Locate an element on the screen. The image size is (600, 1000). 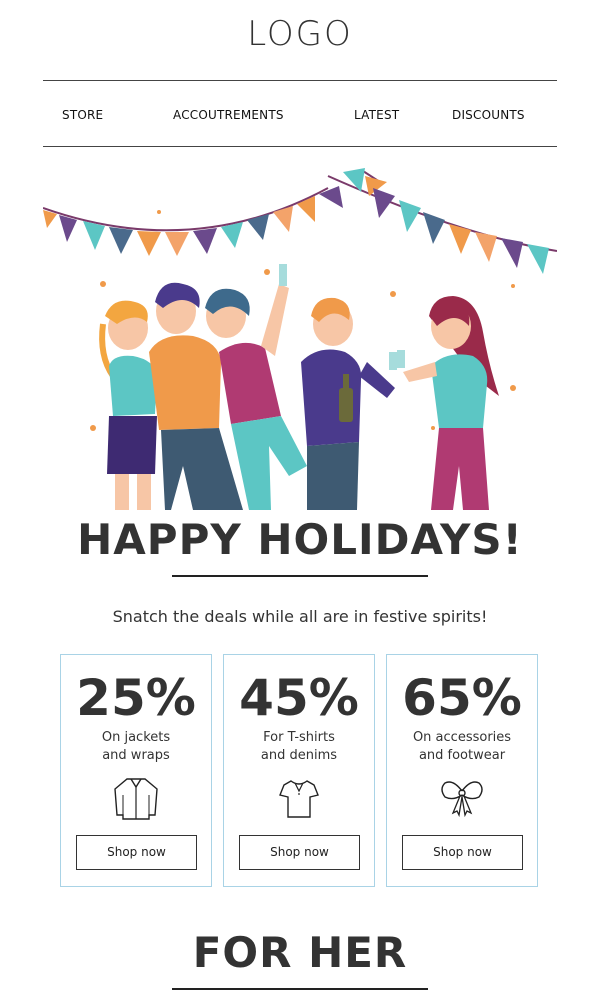
jacket-icon is located at coordinates (136, 799).